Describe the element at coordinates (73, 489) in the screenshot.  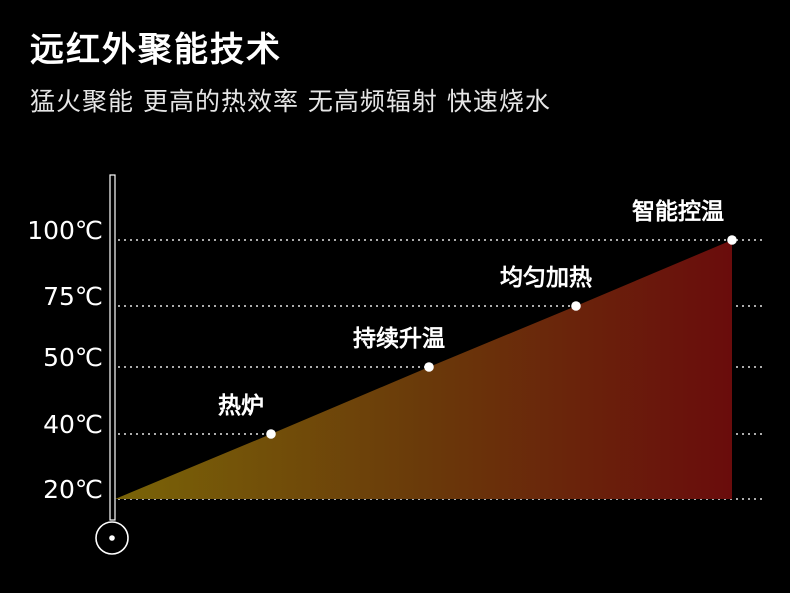
I see `y-tick-label: 20℃` at that location.